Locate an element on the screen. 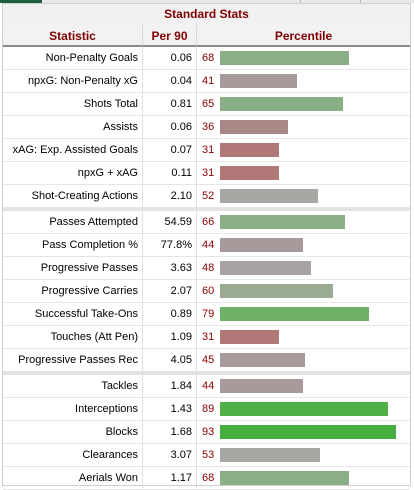 The width and height of the screenshot is (414, 490). per90-value: 0.11 is located at coordinates (170, 173).